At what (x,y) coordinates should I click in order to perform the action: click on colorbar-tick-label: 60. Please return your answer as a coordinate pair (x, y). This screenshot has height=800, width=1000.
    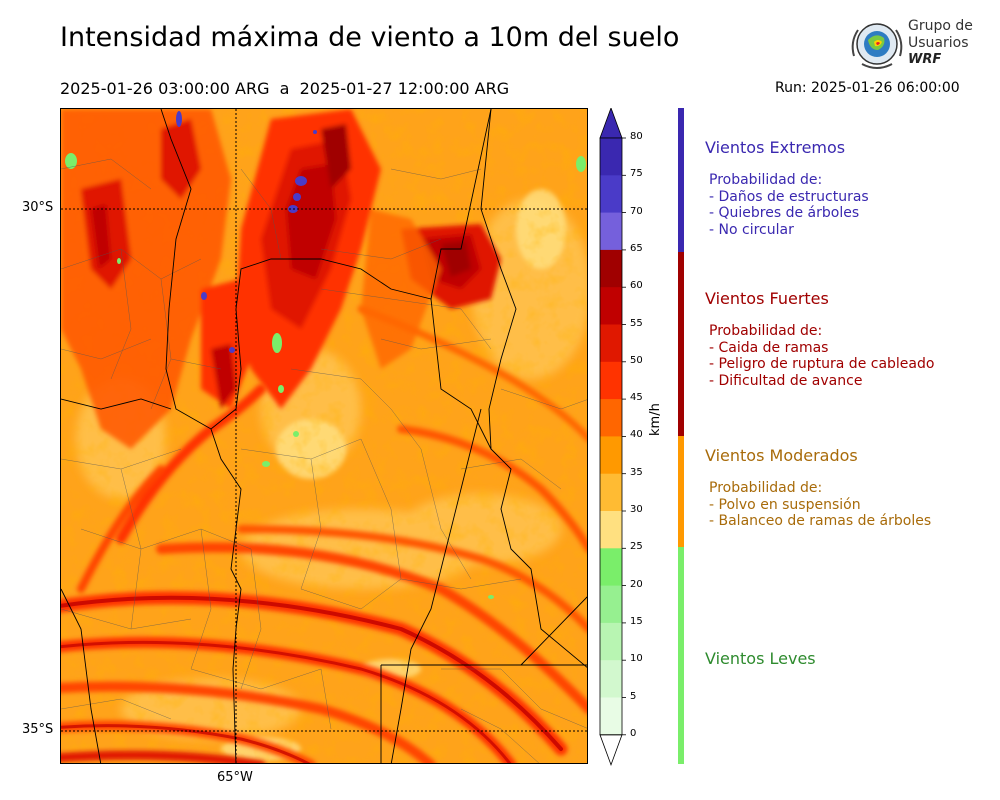
    Looking at the image, I should click on (636, 286).